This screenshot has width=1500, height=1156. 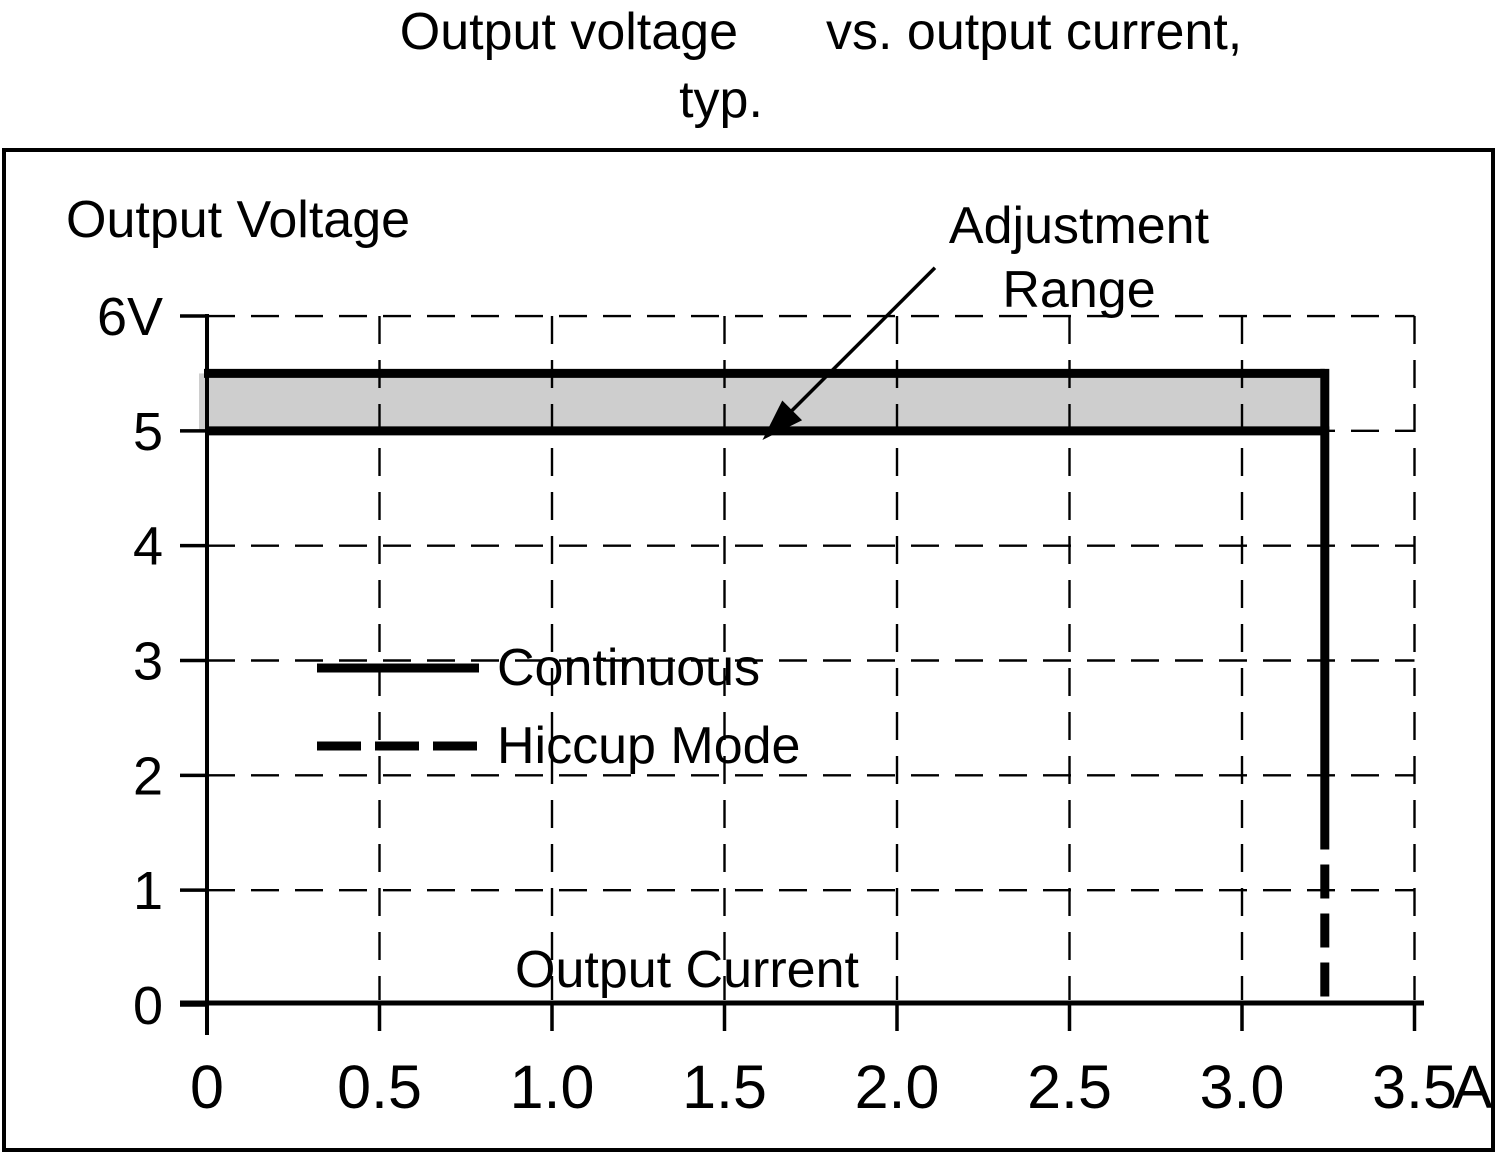 I want to click on legend-item-continuous: Continuous, so click(x=556, y=668).